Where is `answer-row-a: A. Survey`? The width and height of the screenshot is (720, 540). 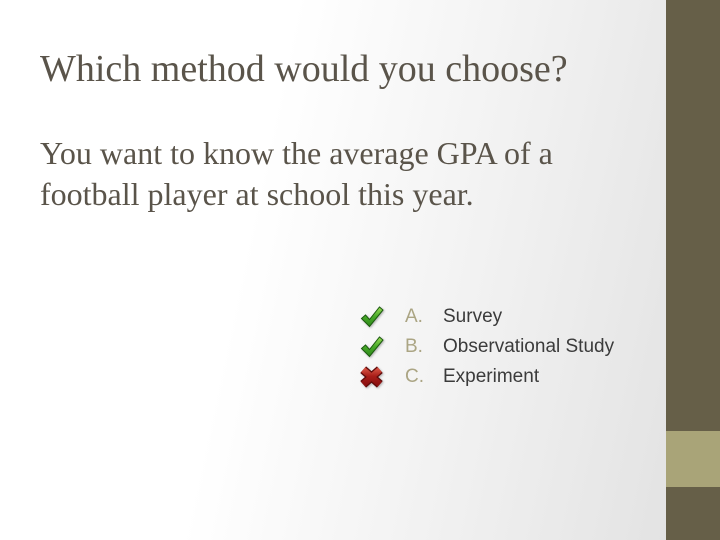
answer-row-a: A. Survey is located at coordinates (486, 317).